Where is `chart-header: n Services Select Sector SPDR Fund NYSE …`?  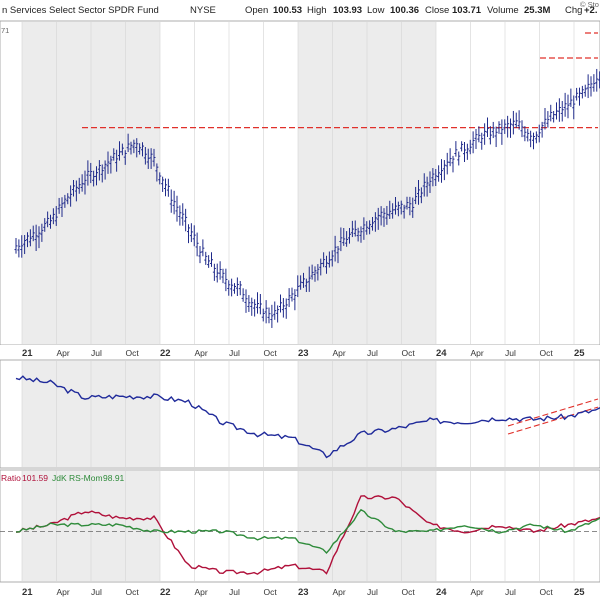 chart-header: n Services Select Sector SPDR Fund NYSE … is located at coordinates (300, 8).